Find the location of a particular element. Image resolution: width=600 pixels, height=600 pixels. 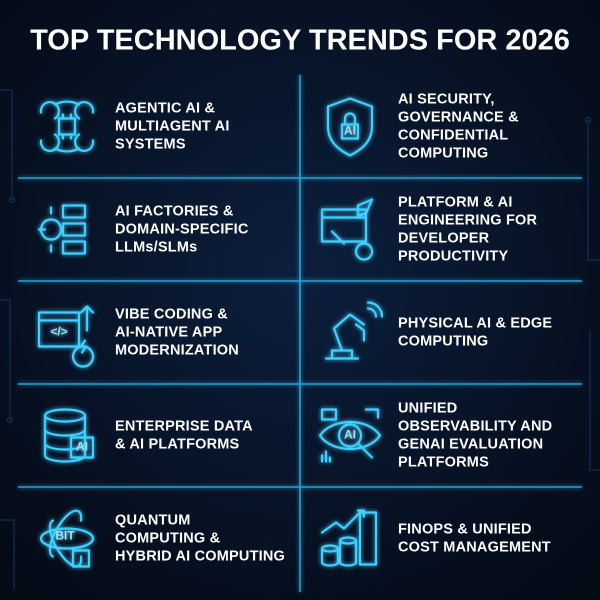

trend-icon: BIT is located at coordinates (67, 538).